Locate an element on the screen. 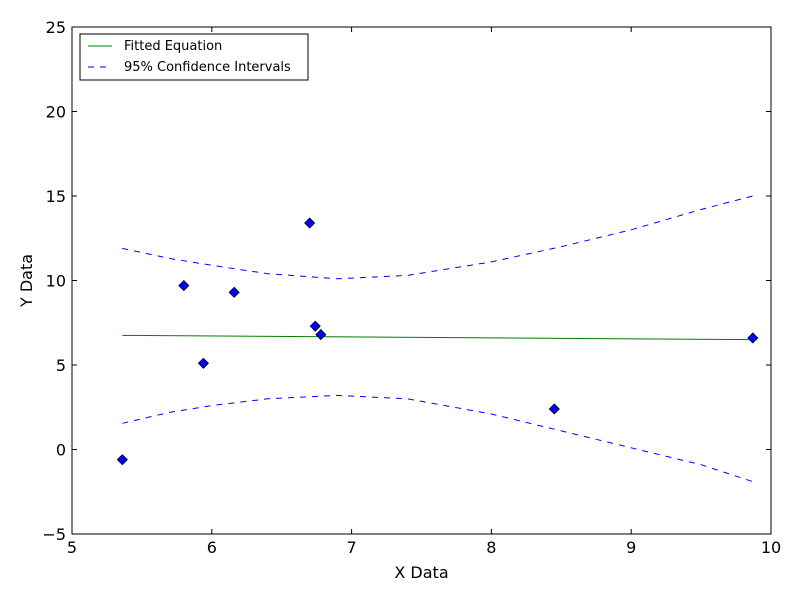  legend-confidence-intervals-label: 95% Confidence Intervals is located at coordinates (207, 67).